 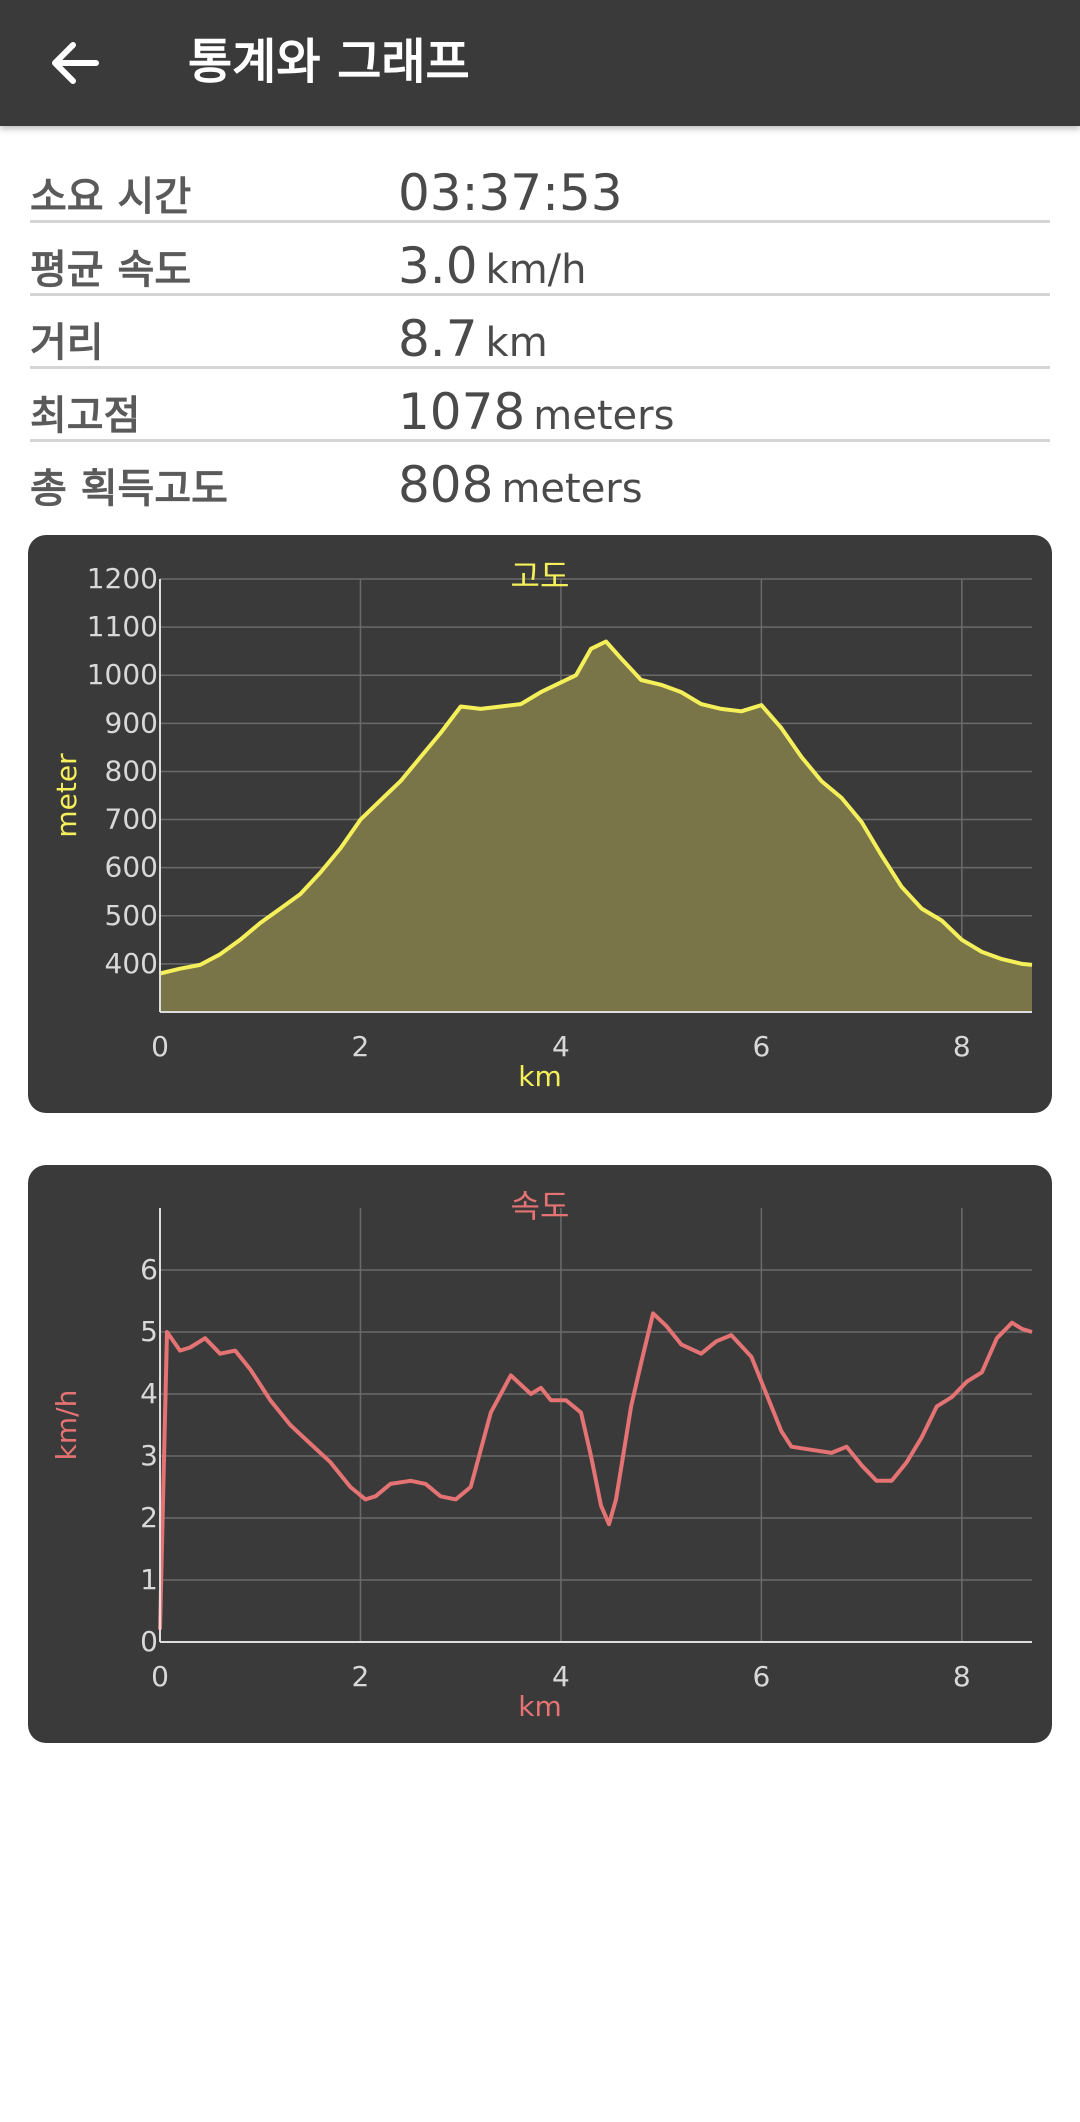 I want to click on app-bar: 통계와 그래프, so click(x=540, y=63).